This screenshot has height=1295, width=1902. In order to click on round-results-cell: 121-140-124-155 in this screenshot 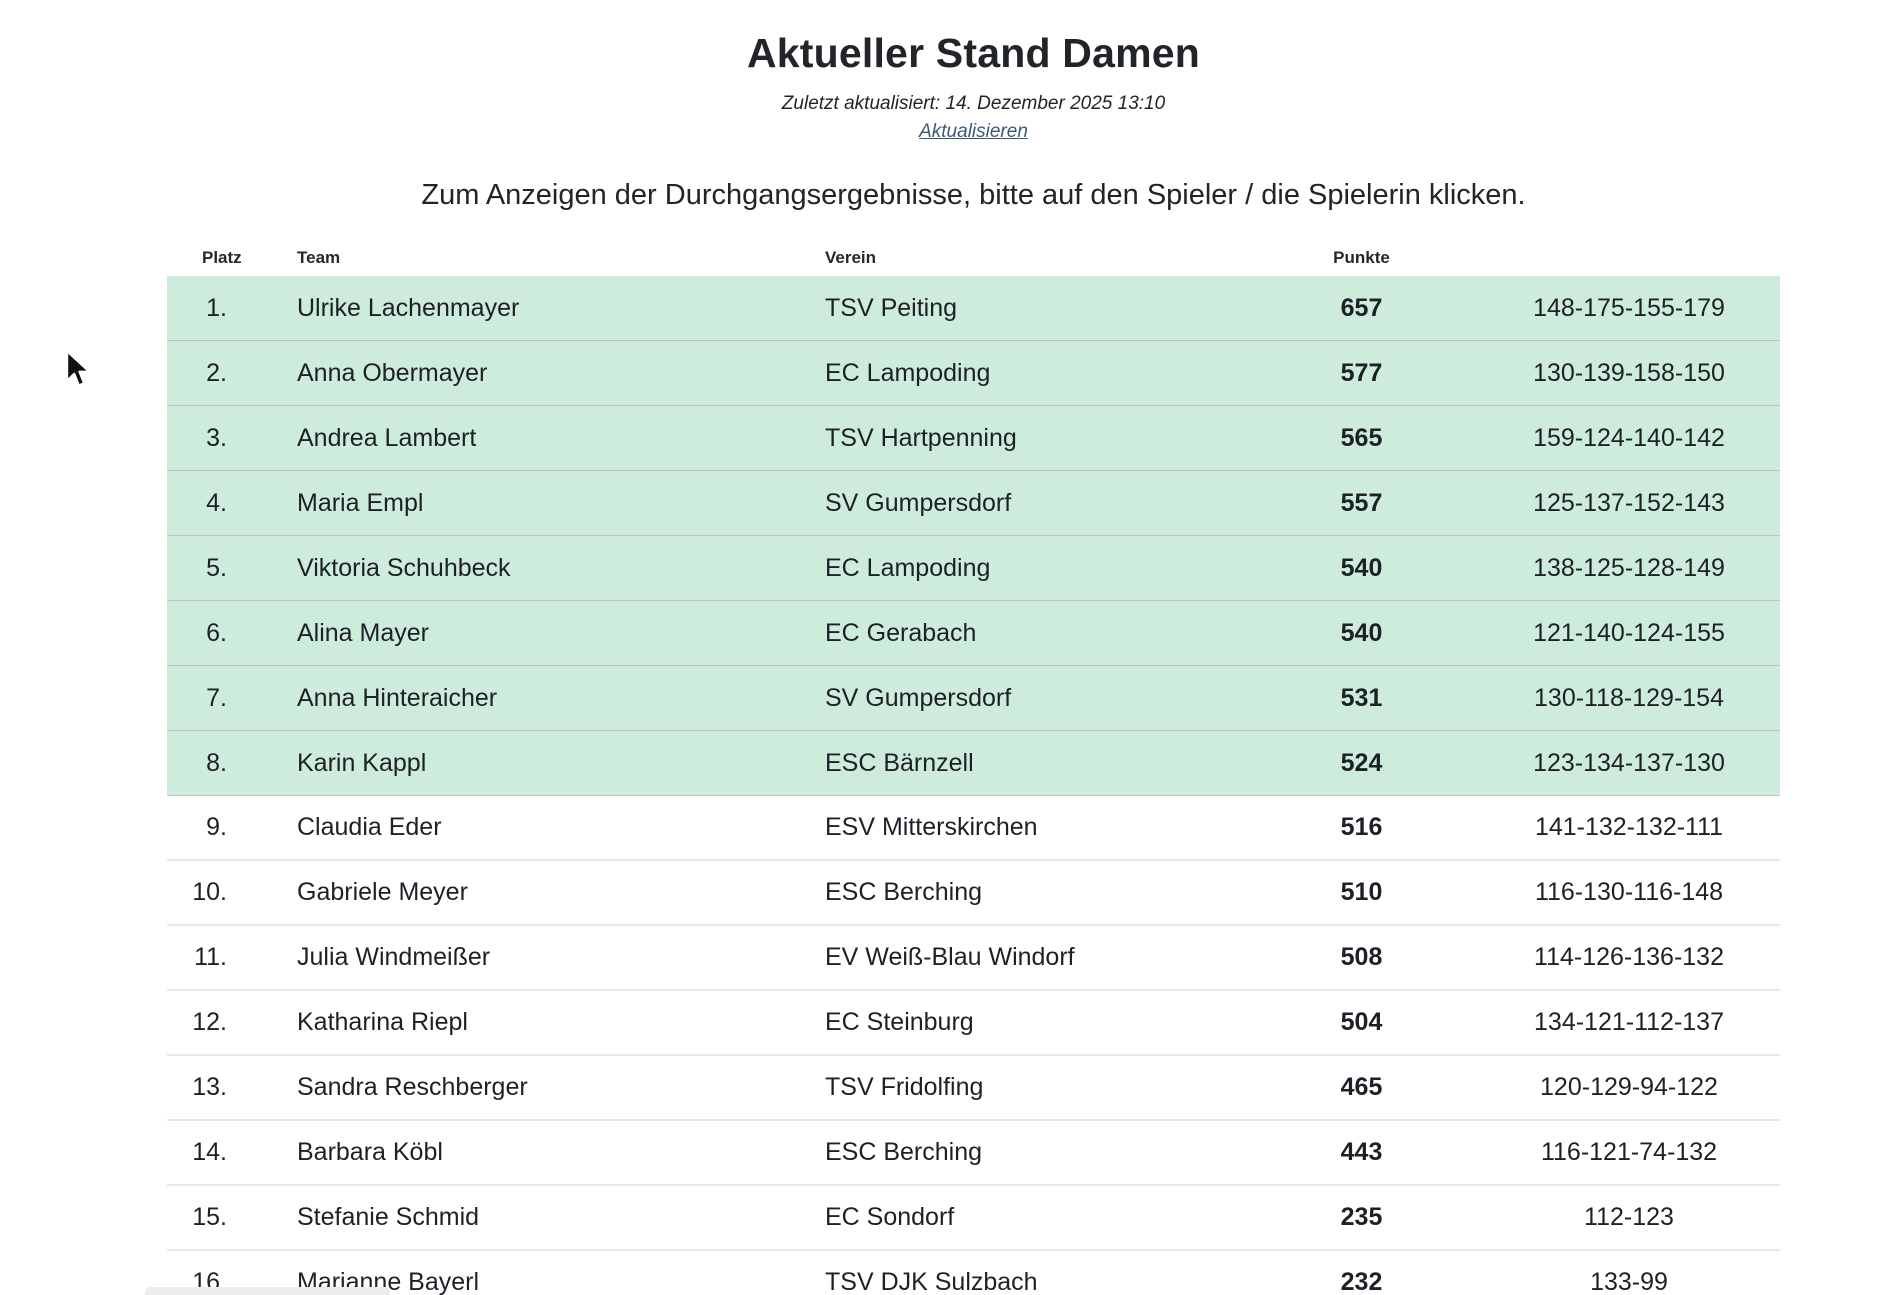, I will do `click(1629, 632)`.